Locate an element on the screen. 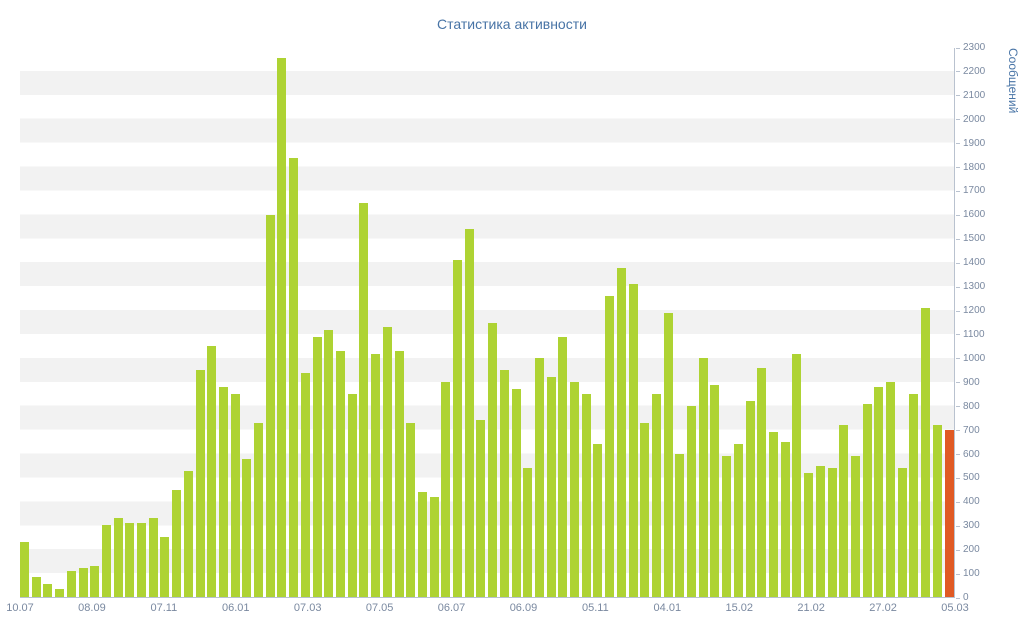  x-tick-label: 07.11 is located at coordinates (164, 608).